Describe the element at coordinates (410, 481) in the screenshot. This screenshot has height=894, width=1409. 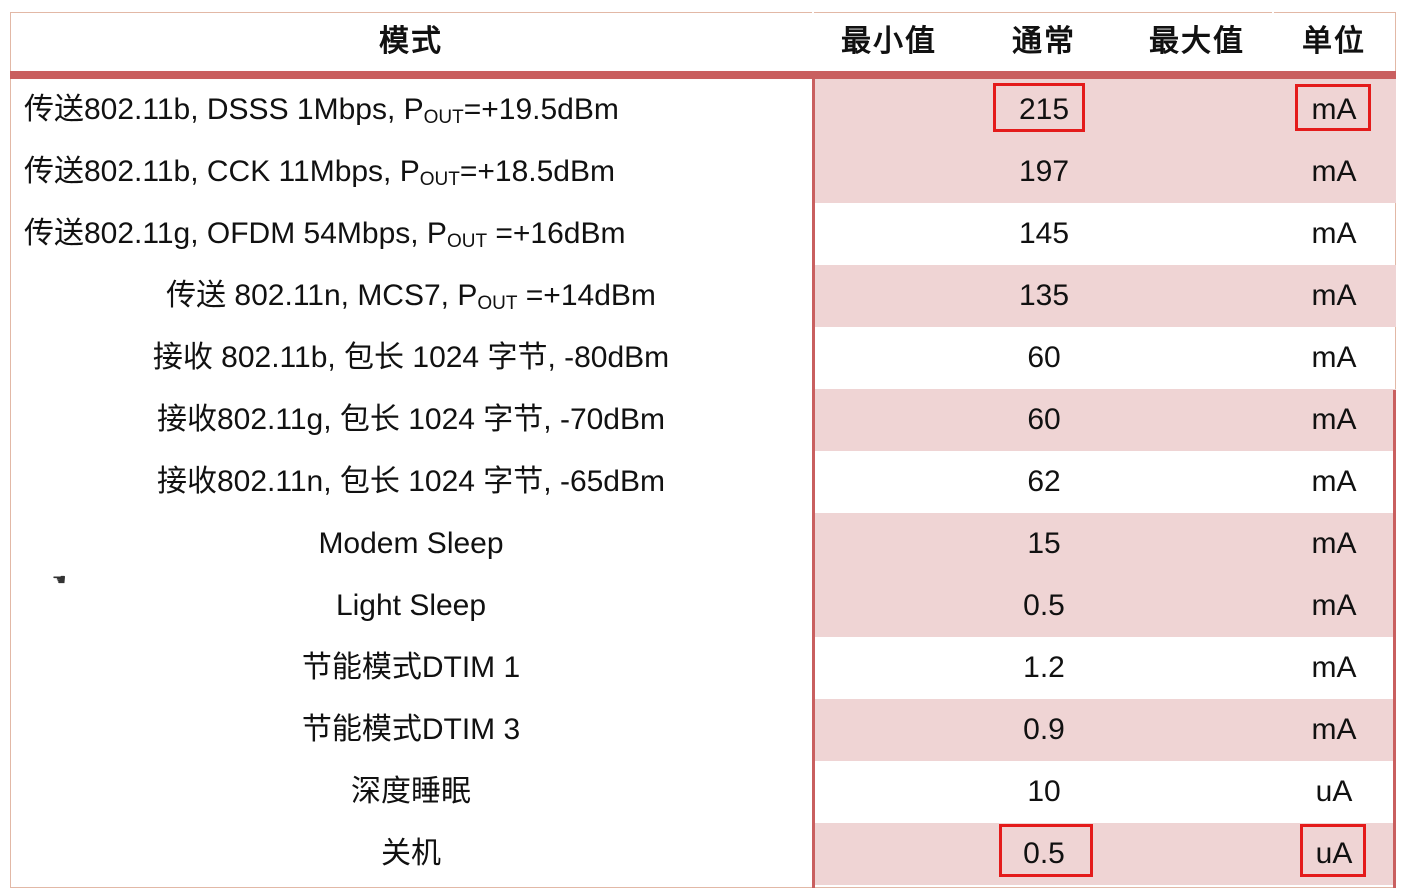
I see `cell-mode: 接收802.11n, 包长 1024 字节, -65dBm` at that location.